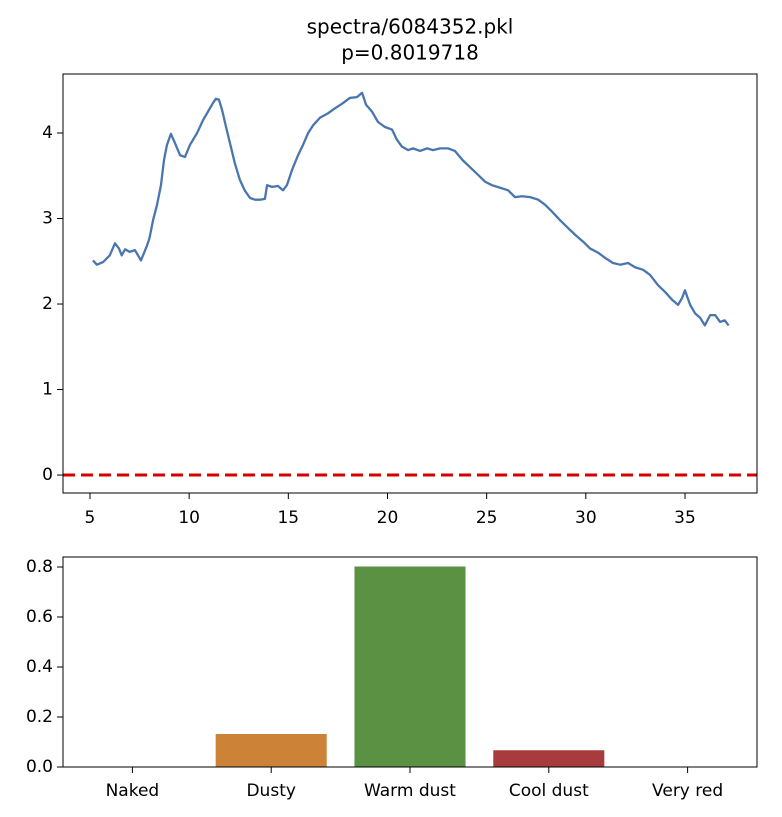 The height and width of the screenshot is (817, 782). Describe the element at coordinates (586, 518) in the screenshot. I see `x-tick-label: 30` at that location.